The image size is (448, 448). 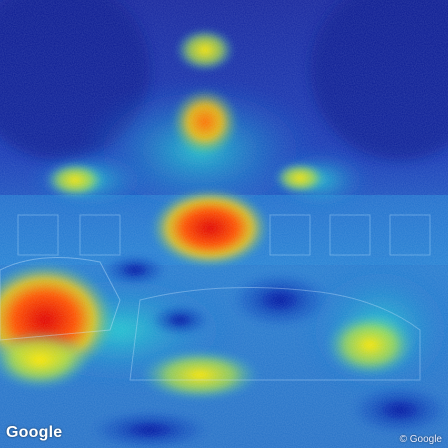 What do you see at coordinates (420, 439) in the screenshot?
I see `copyright-text: © Google` at bounding box center [420, 439].